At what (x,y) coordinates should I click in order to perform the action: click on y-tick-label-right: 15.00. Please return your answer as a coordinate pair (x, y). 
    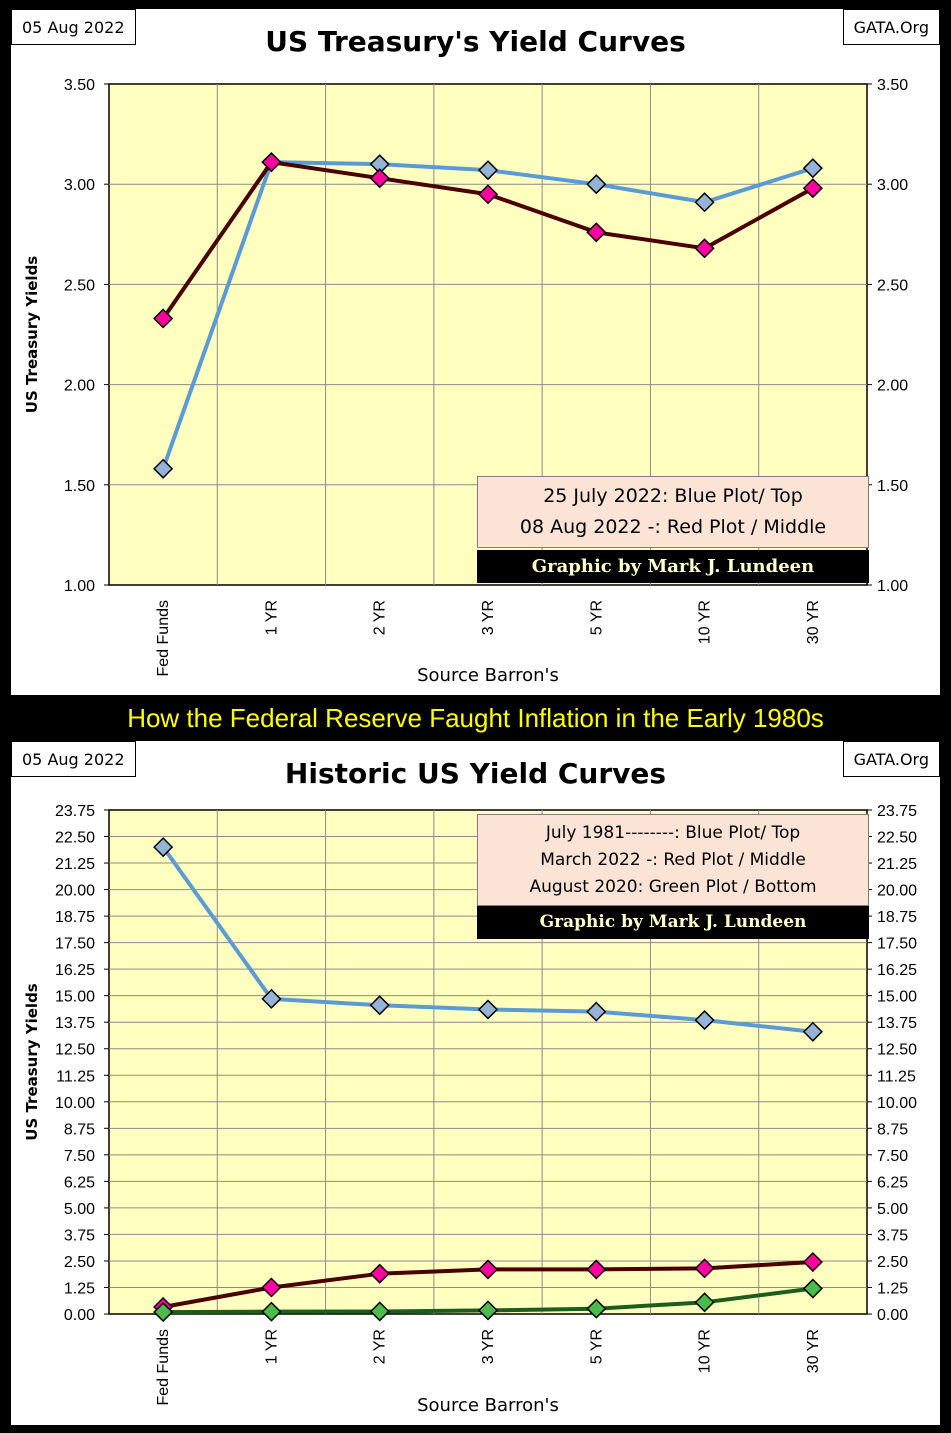
    Looking at the image, I should click on (897, 997).